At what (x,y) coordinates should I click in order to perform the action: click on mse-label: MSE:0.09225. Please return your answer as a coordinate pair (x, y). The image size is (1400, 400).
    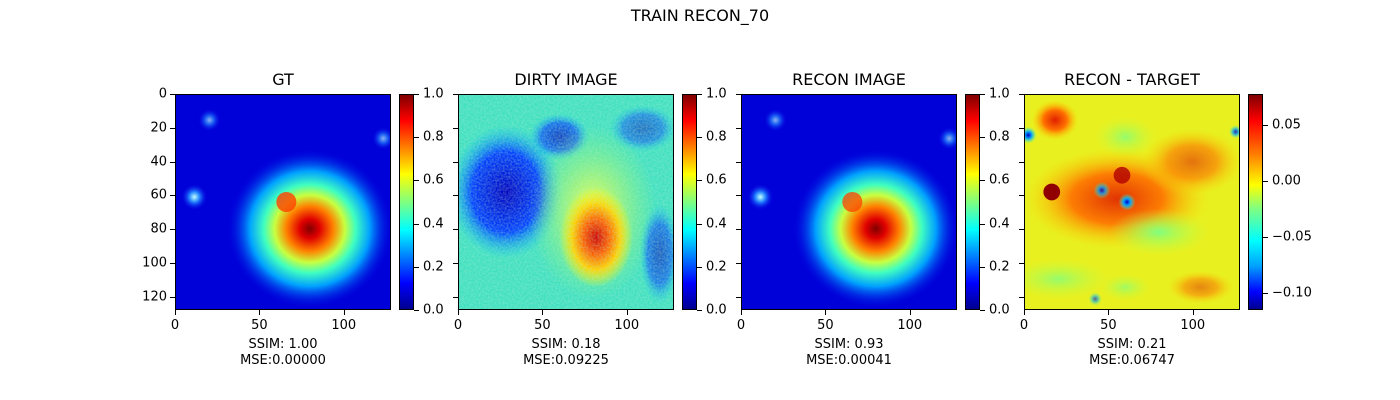
    Looking at the image, I should click on (566, 360).